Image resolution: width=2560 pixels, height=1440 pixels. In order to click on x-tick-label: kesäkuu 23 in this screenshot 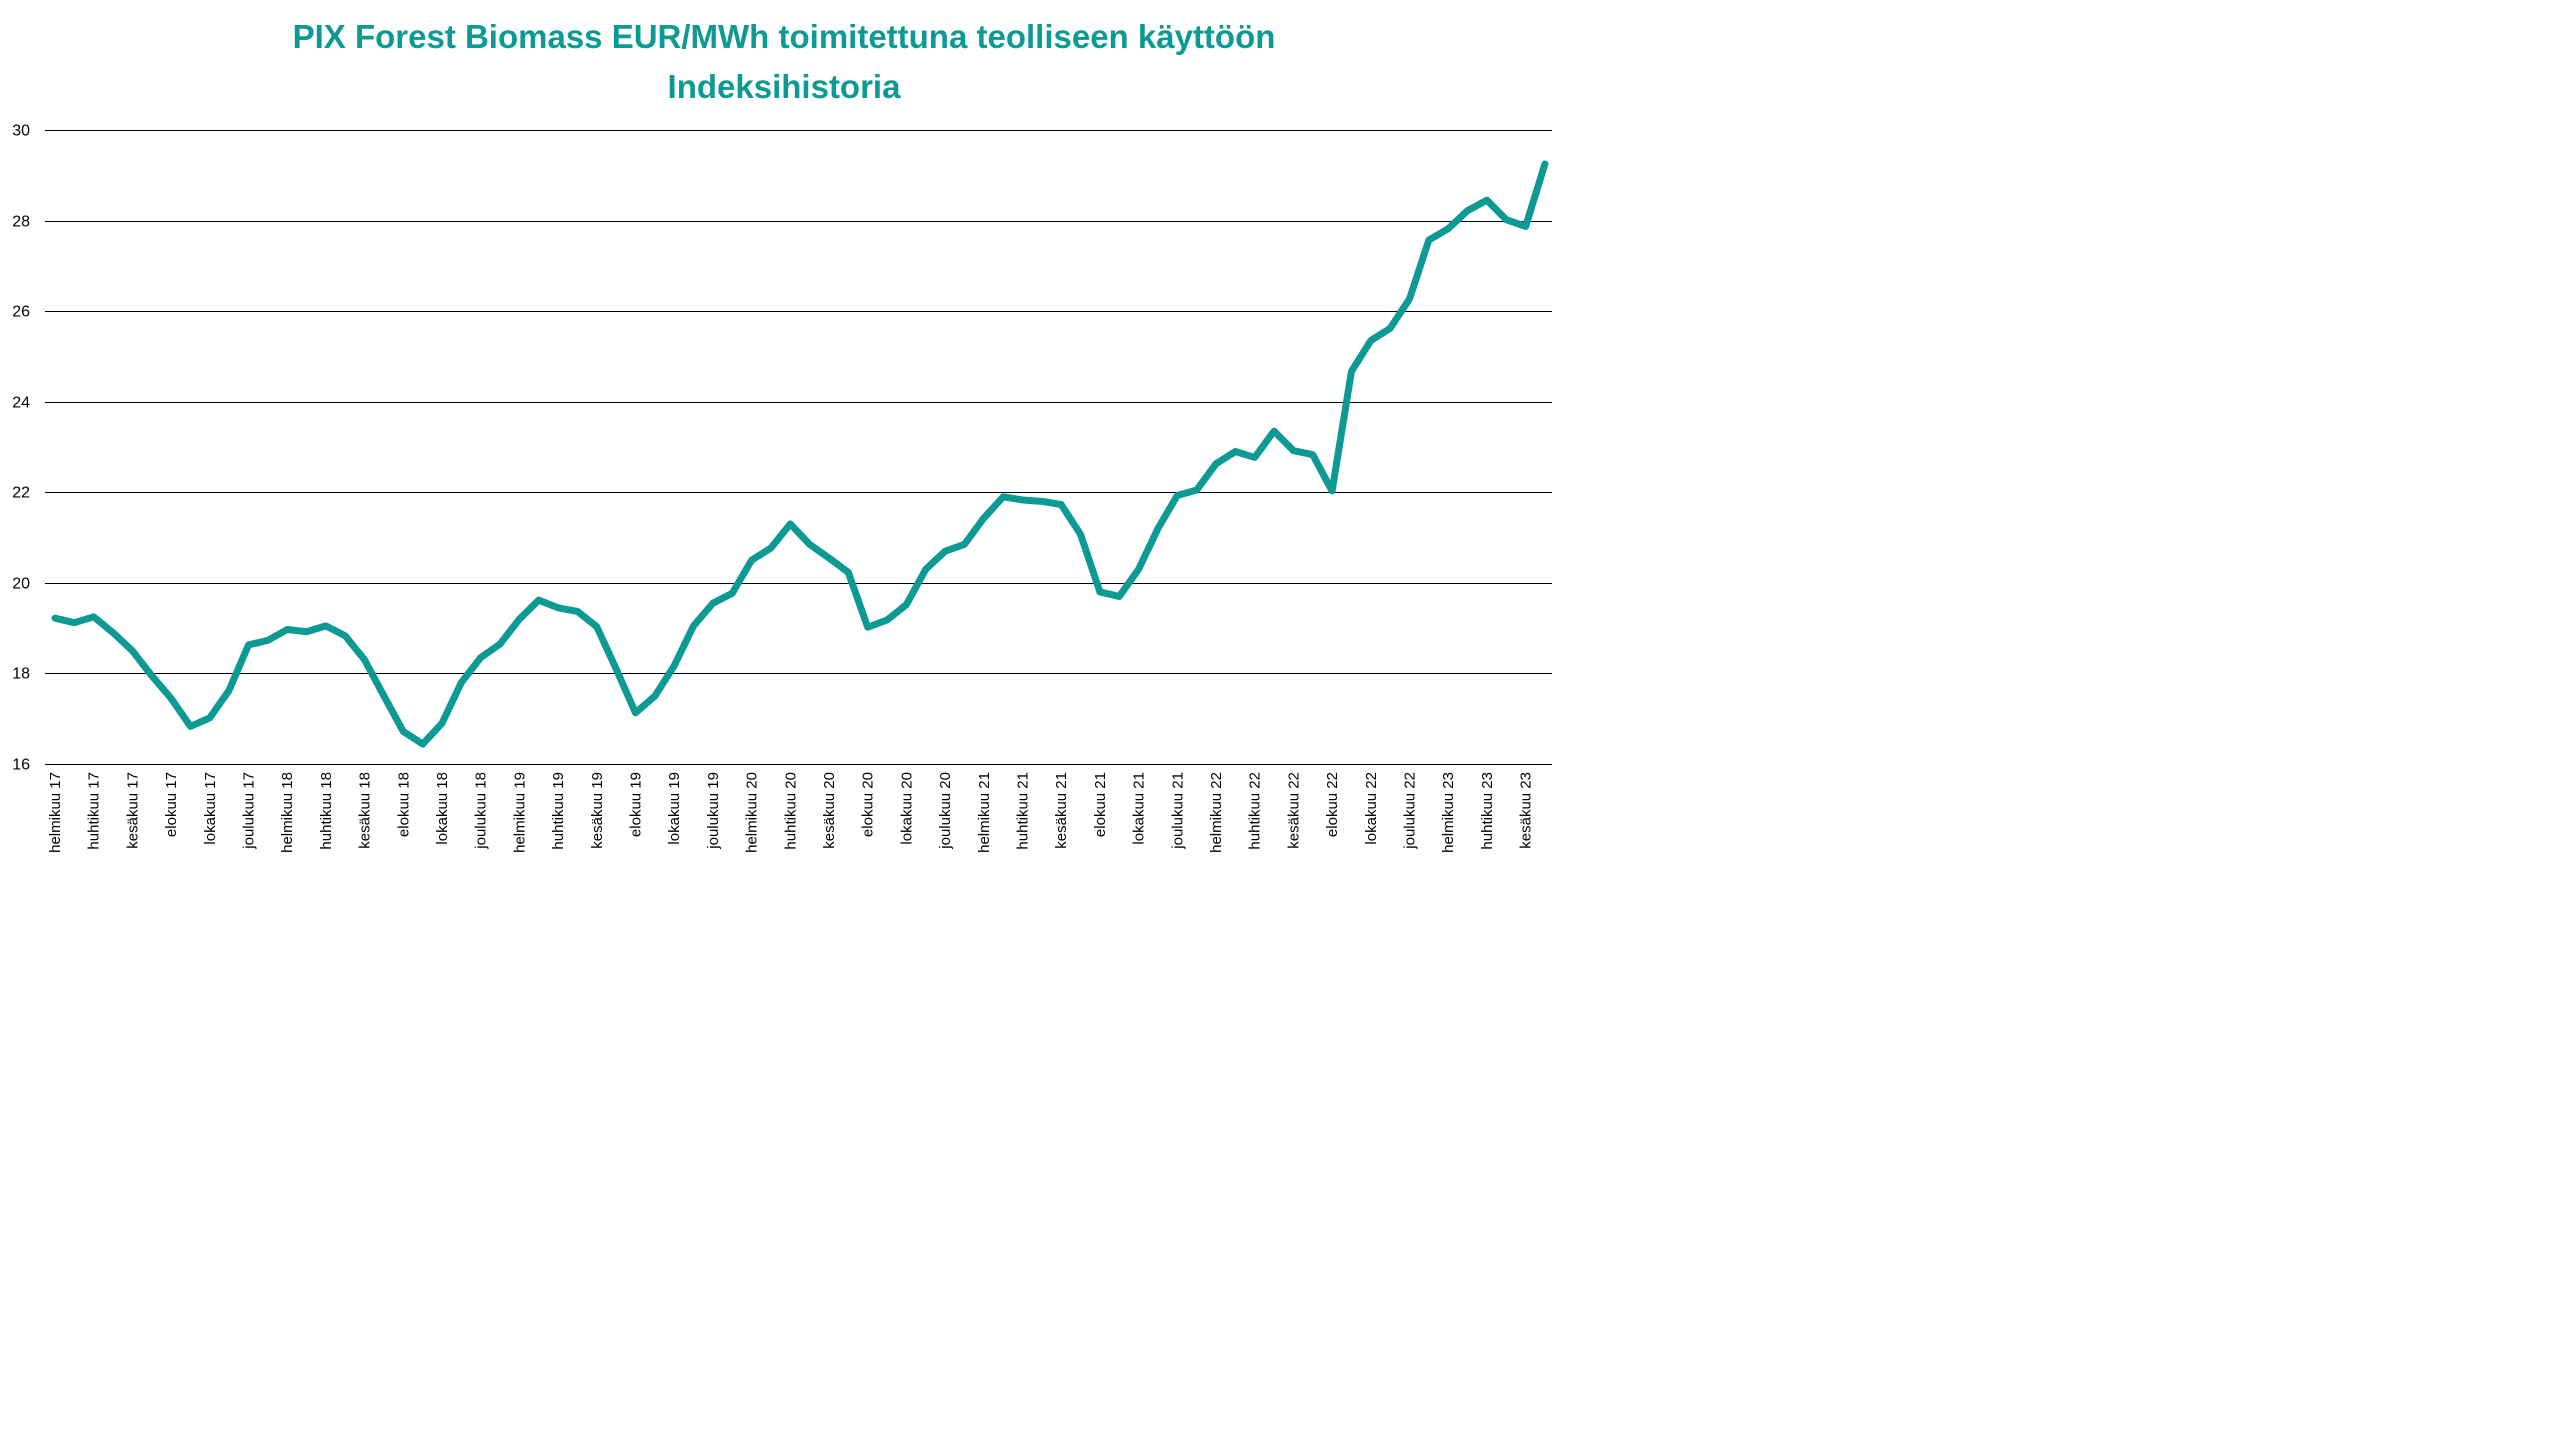, I will do `click(1526, 810)`.